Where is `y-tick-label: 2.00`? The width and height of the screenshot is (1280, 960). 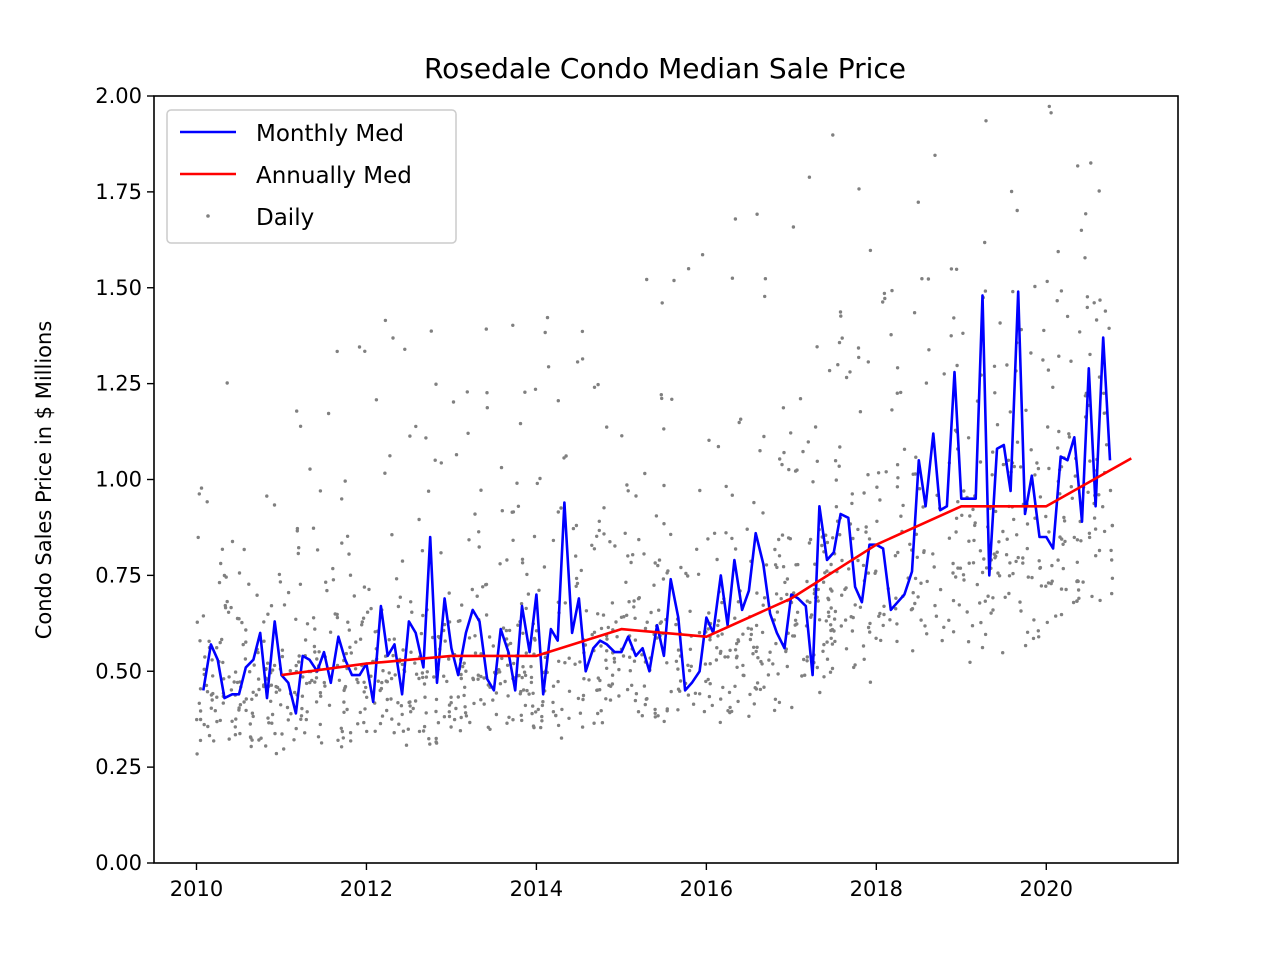
y-tick-label: 2.00 is located at coordinates (118, 96).